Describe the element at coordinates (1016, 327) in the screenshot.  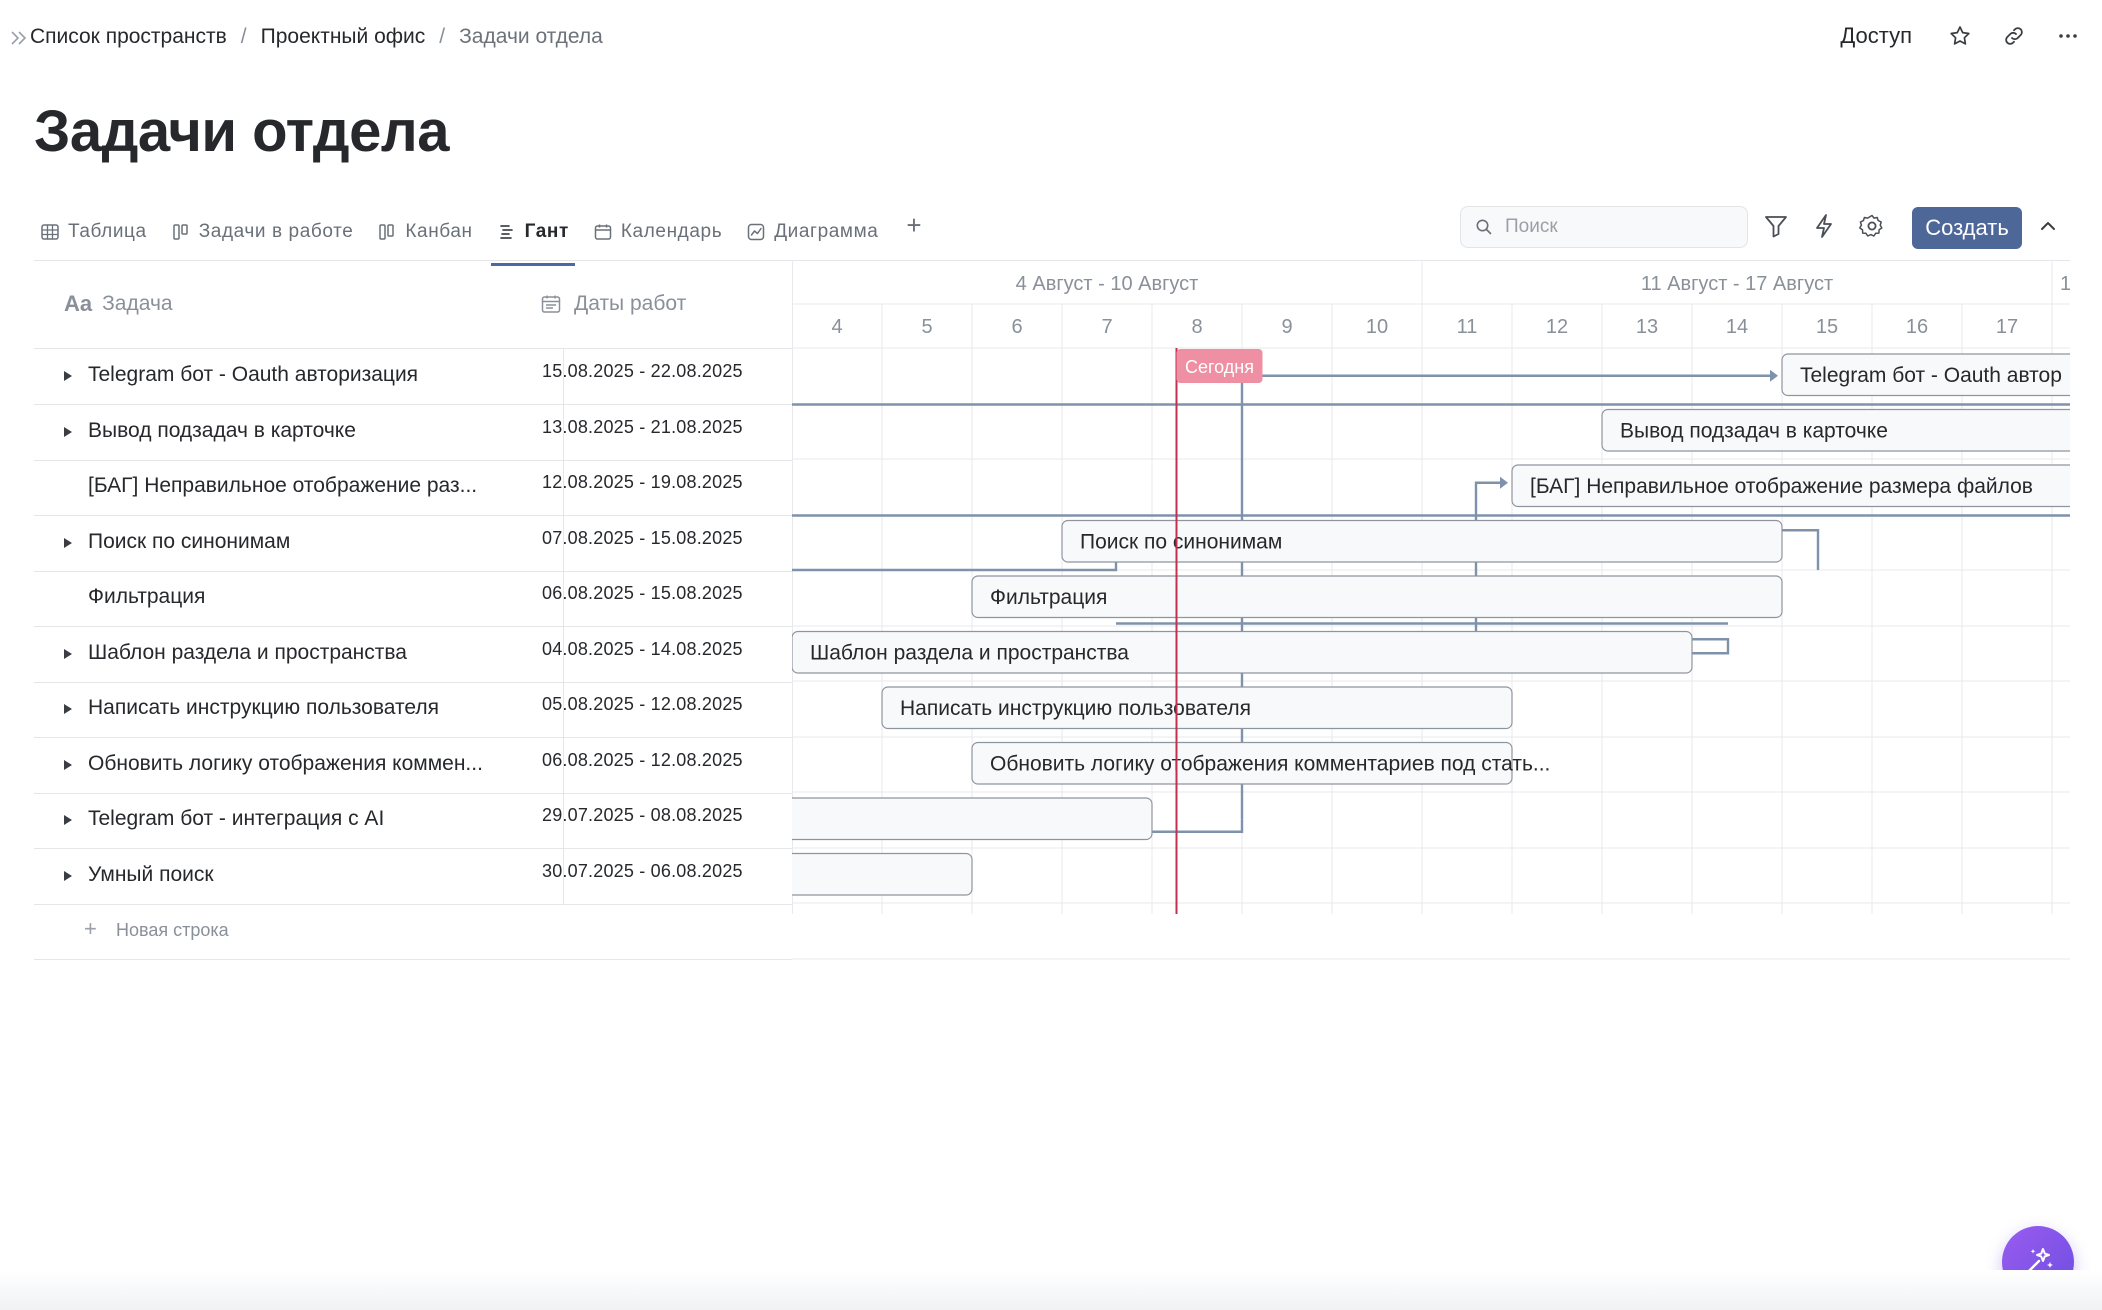
I see `day-label: 6` at that location.